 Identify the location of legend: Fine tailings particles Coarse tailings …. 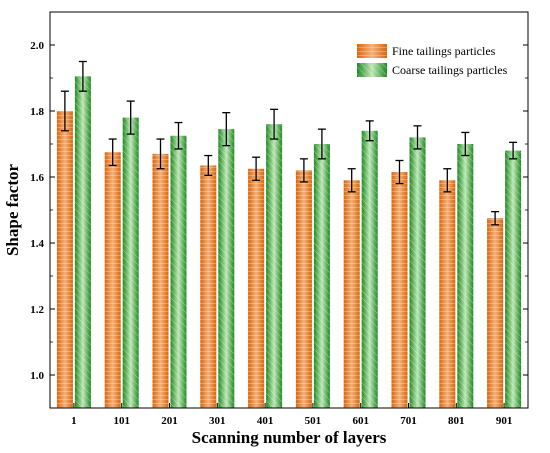
(432, 60).